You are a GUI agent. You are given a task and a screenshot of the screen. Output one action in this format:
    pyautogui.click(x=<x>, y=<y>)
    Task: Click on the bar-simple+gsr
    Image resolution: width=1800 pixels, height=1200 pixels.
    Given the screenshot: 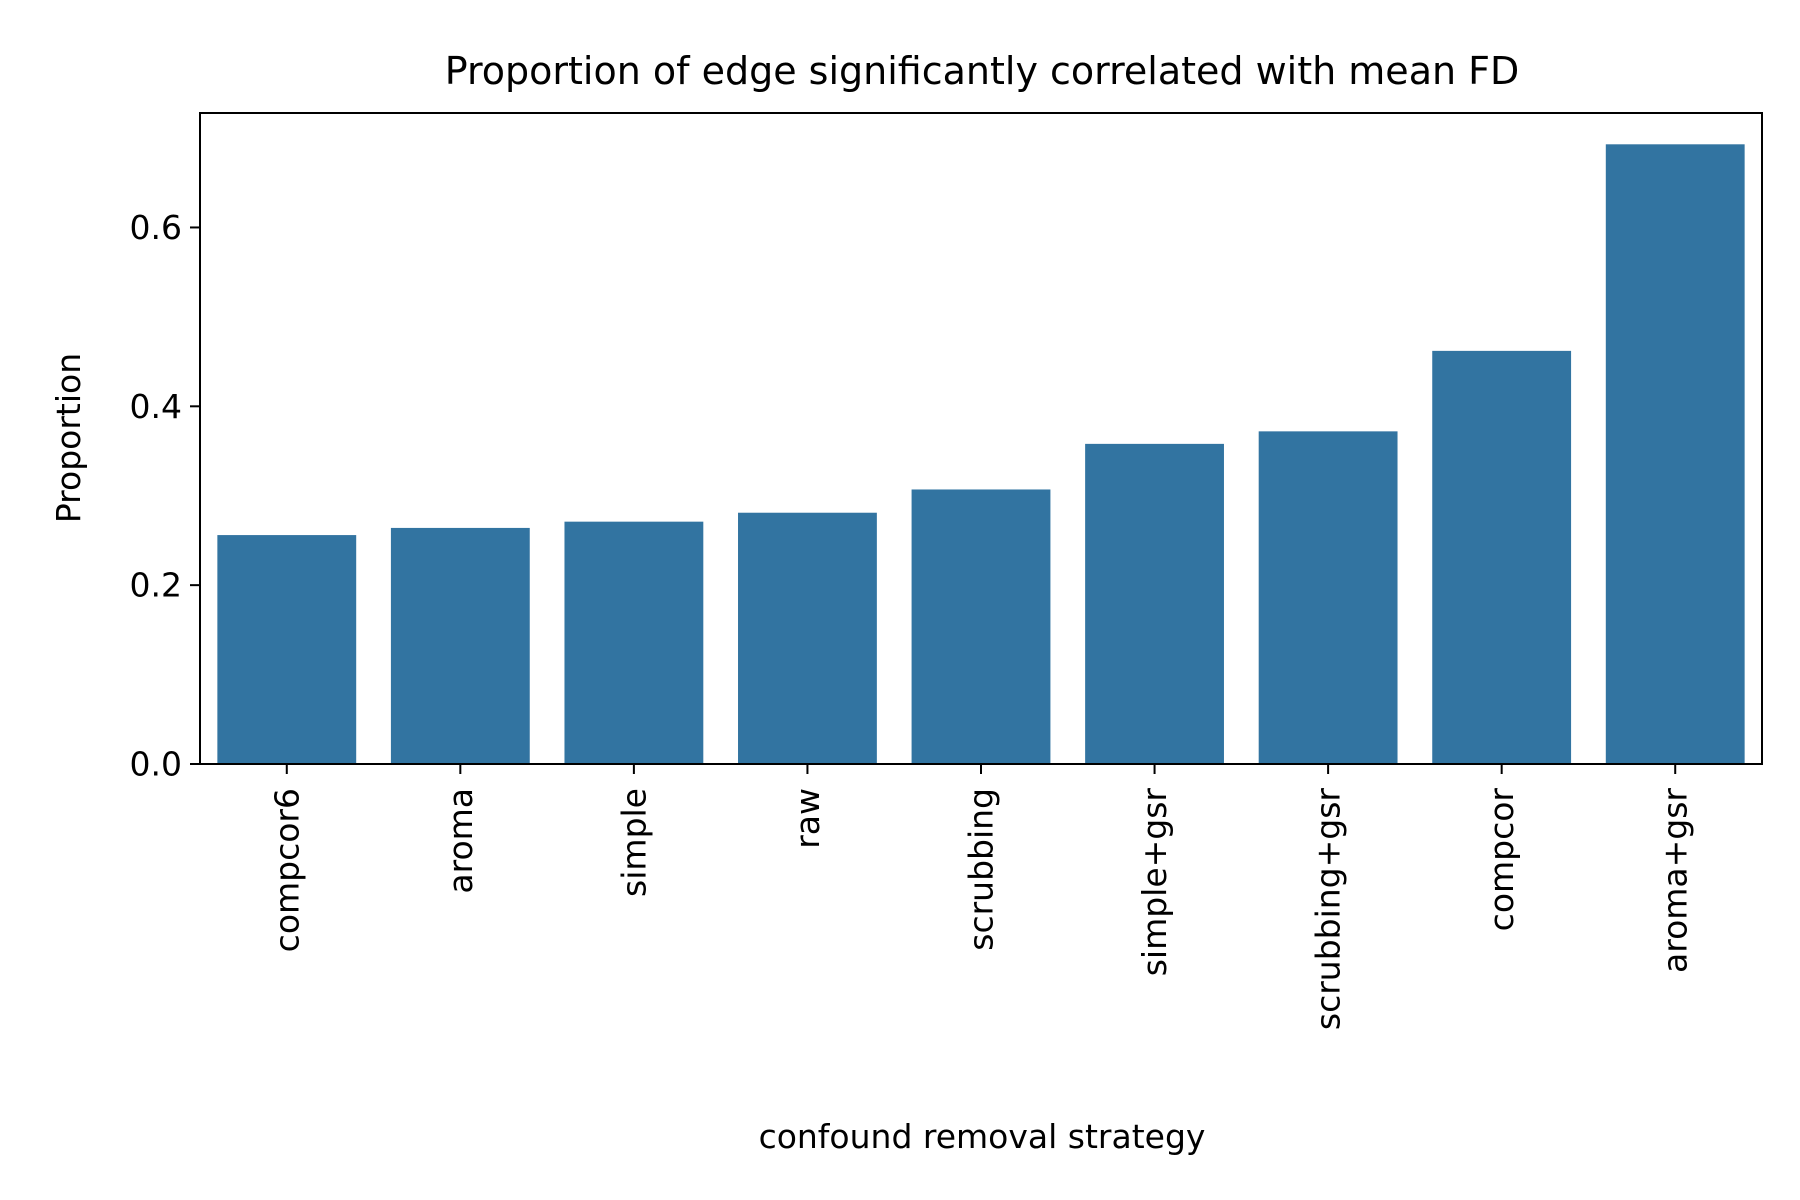 What is the action you would take?
    pyautogui.click(x=1154, y=603)
    